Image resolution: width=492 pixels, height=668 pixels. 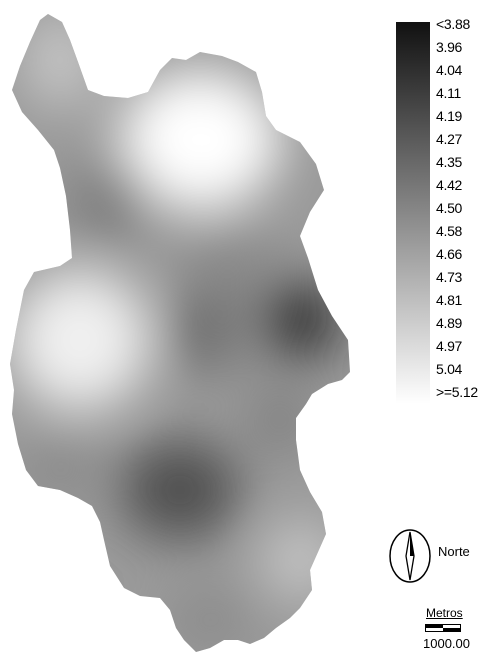 I want to click on north-label: Norte, so click(x=454, y=551).